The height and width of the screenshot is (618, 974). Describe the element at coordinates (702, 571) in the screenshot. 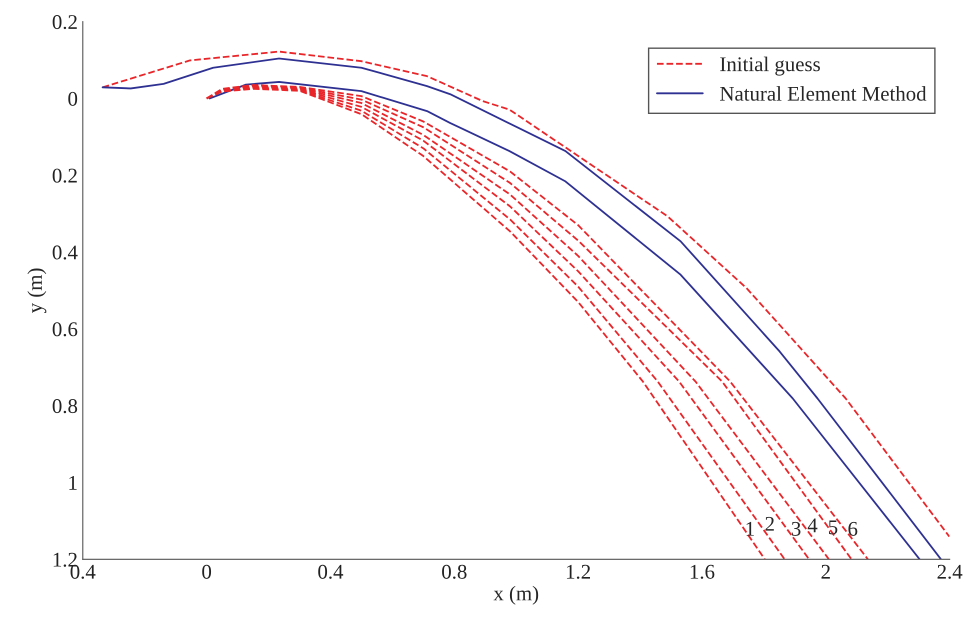

I see `x-tick-label: 1.6` at that location.